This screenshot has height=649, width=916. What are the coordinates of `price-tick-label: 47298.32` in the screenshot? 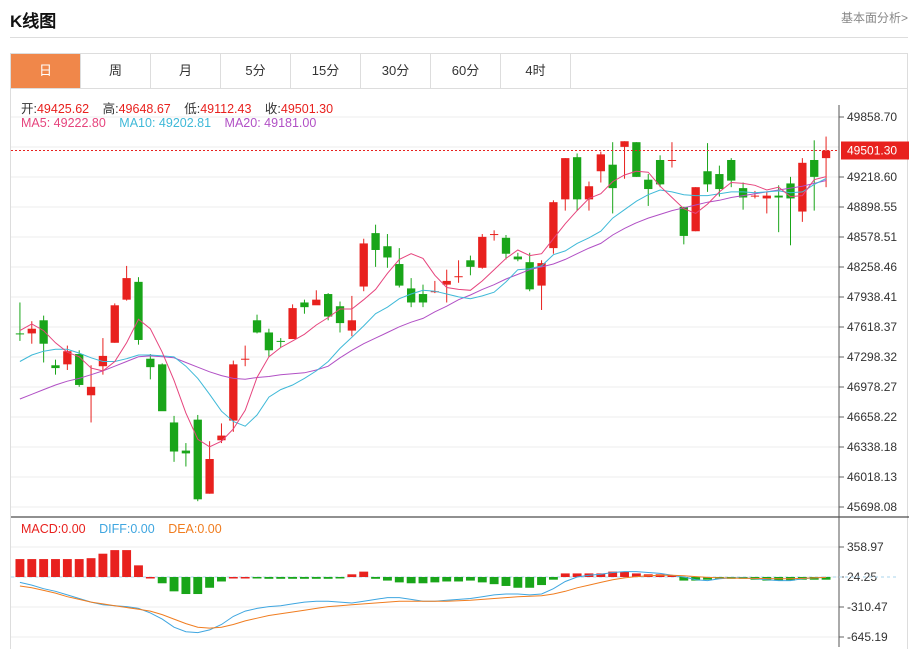 It's located at (872, 357).